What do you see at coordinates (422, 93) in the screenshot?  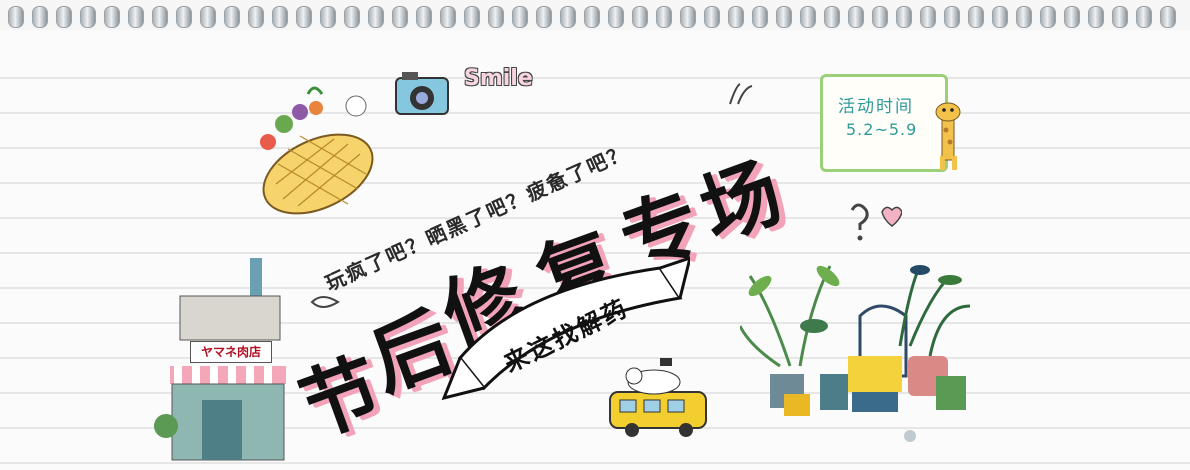 I see `camera-illustration` at bounding box center [422, 93].